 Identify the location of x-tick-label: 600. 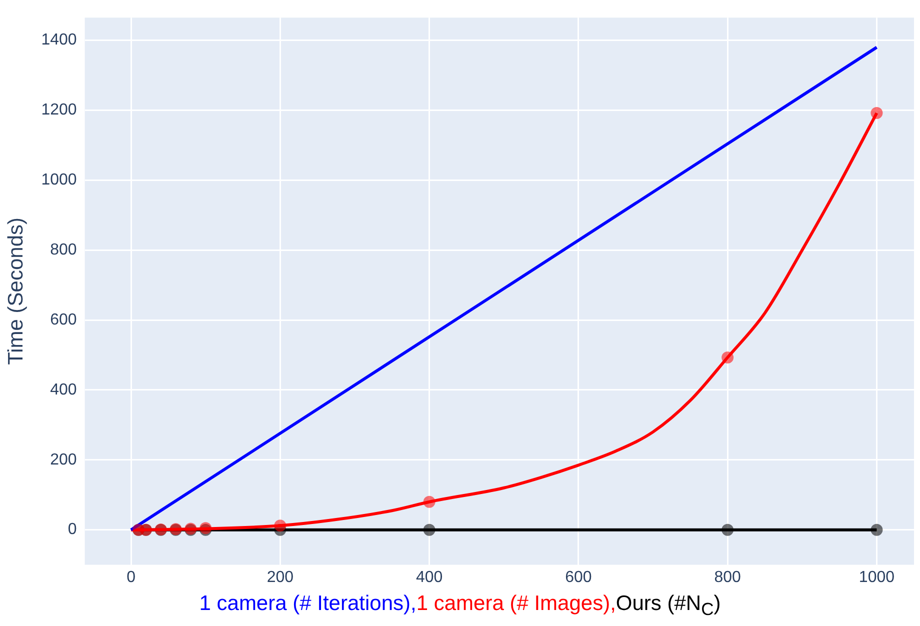
(578, 577).